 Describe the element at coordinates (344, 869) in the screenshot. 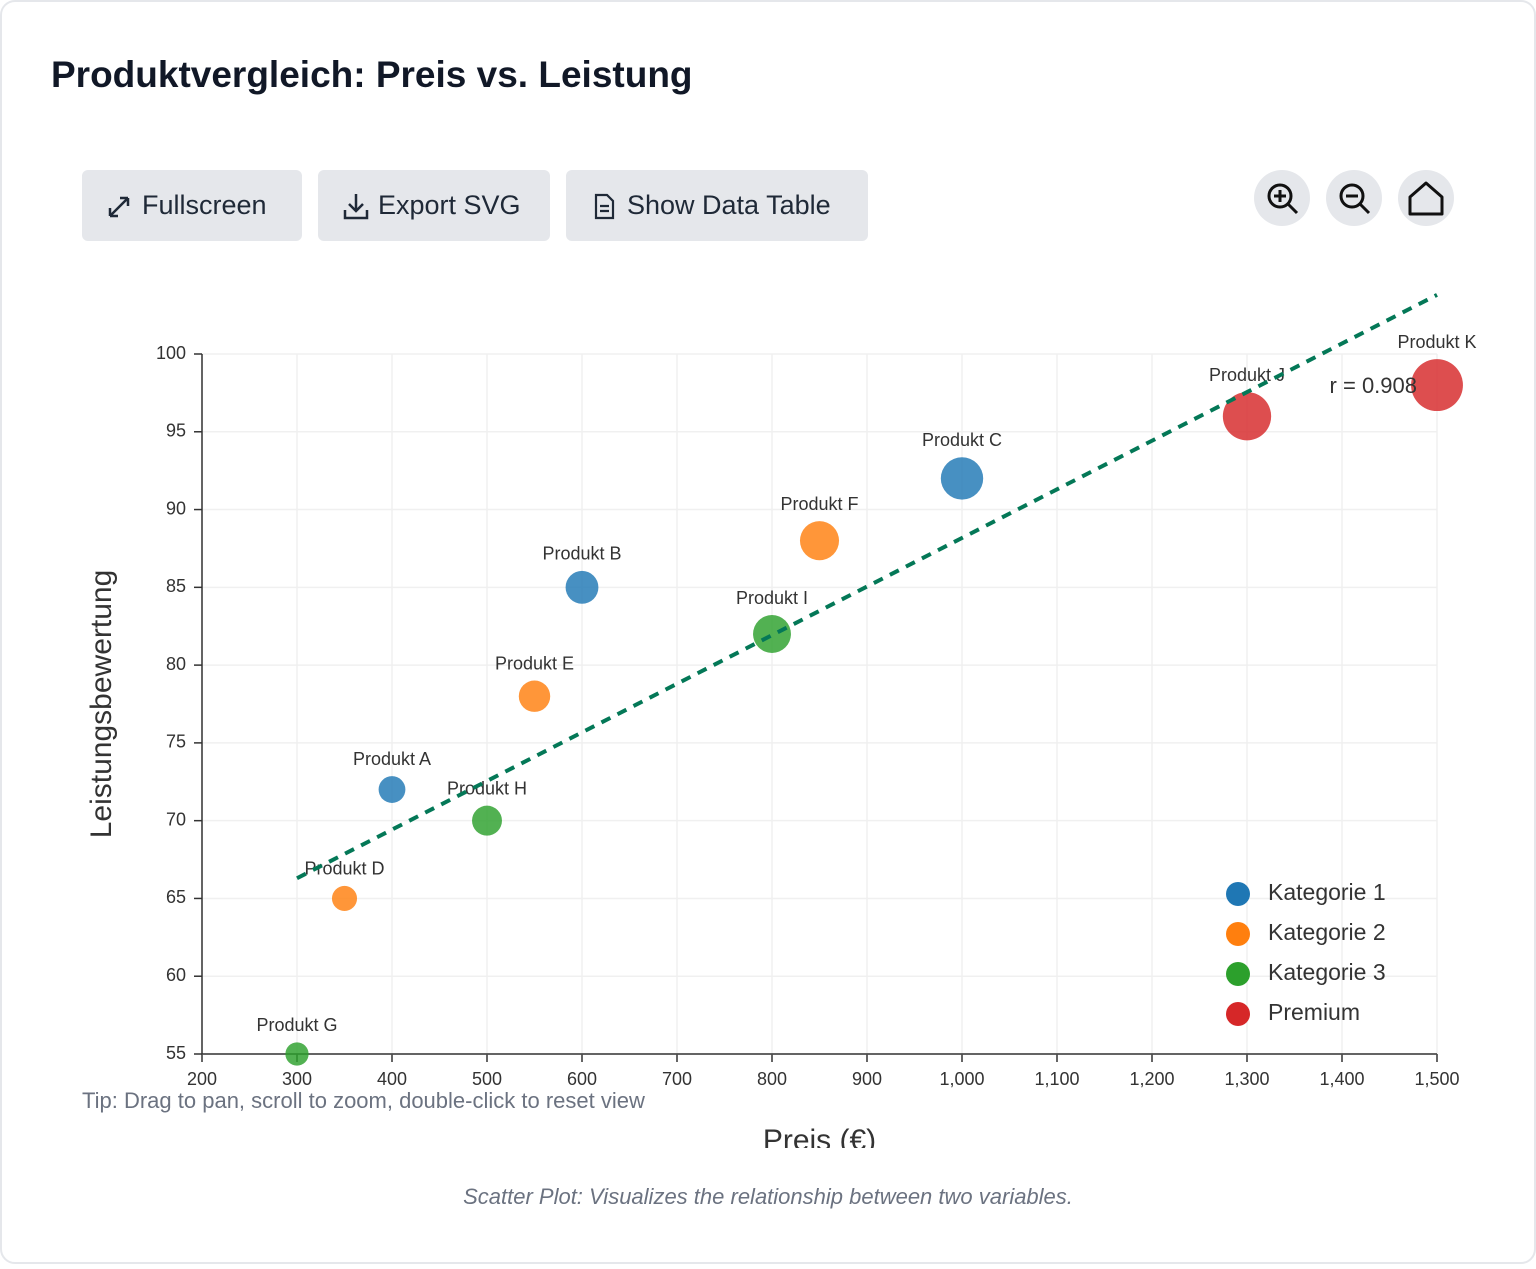

I see `point-label: Produkt D` at that location.